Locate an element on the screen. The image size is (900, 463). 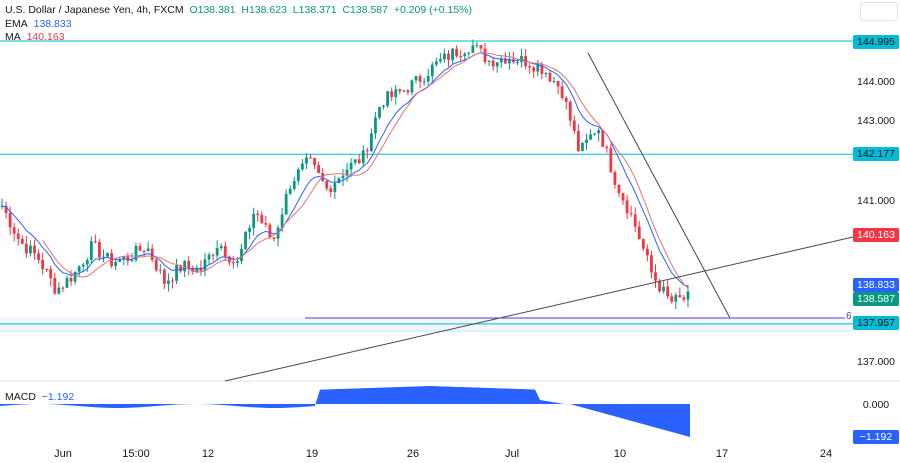
ma-legend: MA 140.163 is located at coordinates (35, 37).